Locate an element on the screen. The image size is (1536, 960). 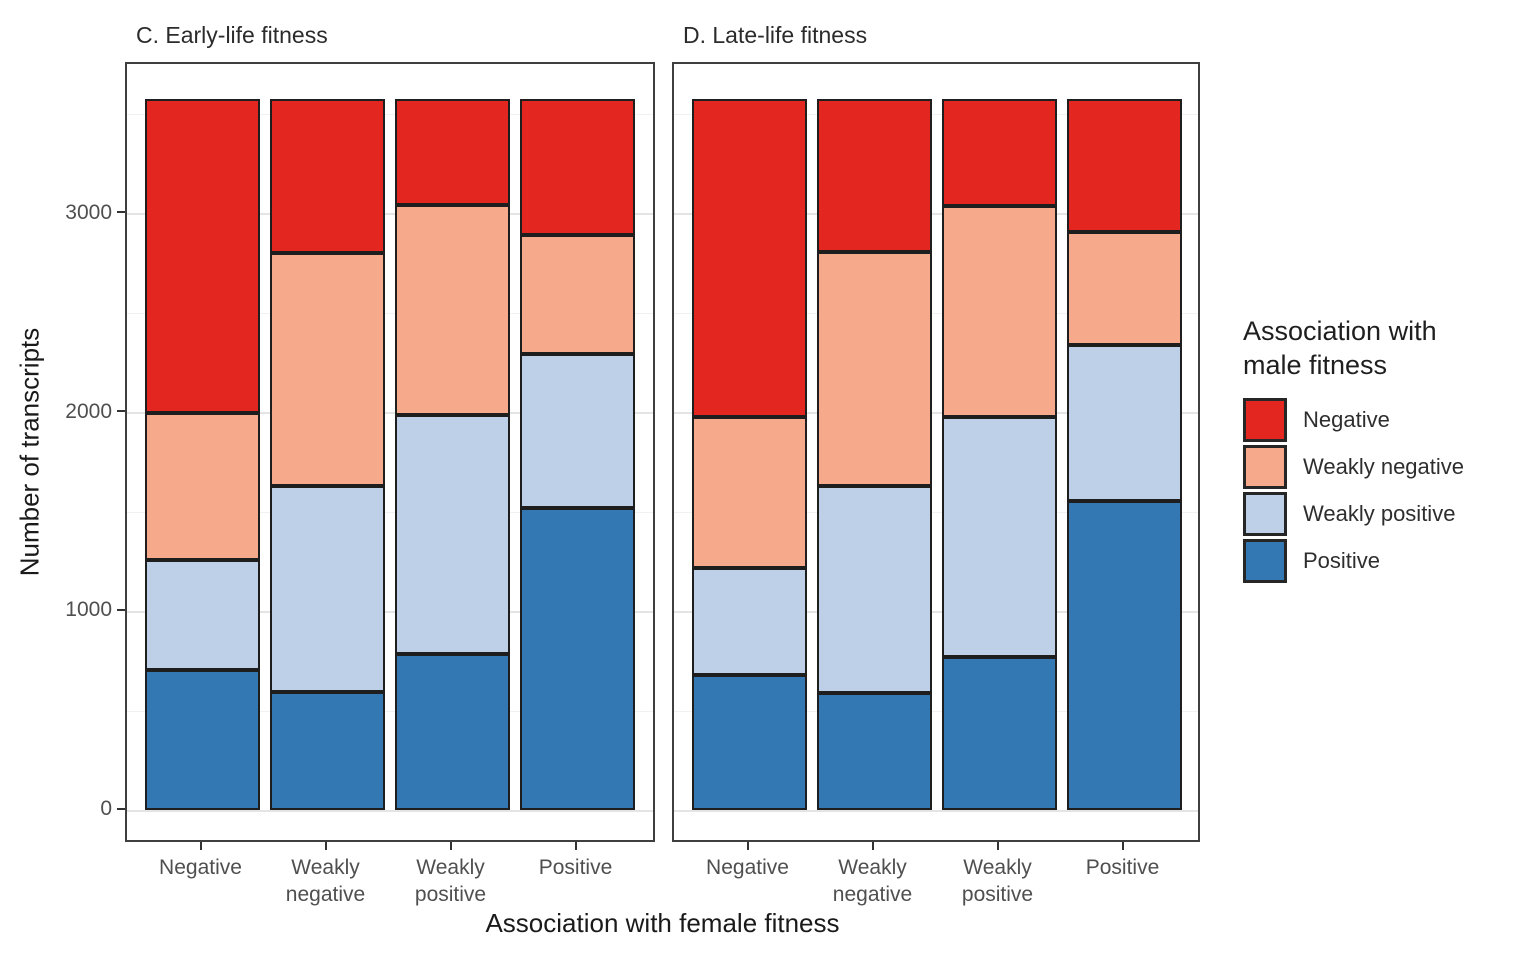
panel-c-title: C. Early-life fitness is located at coordinates (232, 35).